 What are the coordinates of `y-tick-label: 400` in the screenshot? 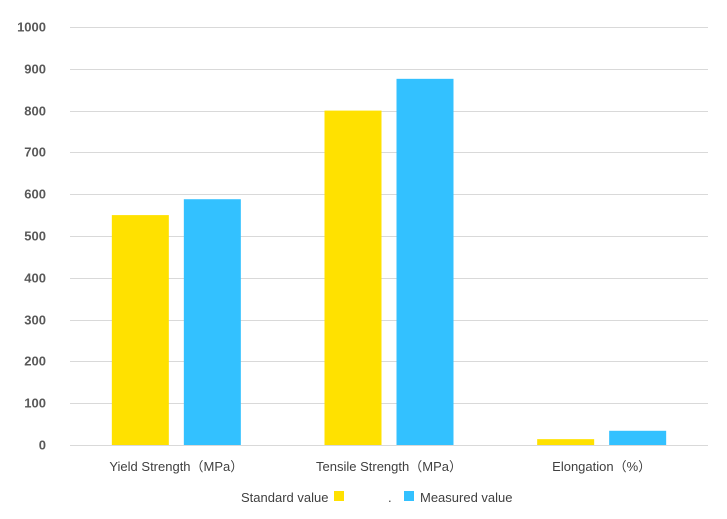 It's located at (35, 278).